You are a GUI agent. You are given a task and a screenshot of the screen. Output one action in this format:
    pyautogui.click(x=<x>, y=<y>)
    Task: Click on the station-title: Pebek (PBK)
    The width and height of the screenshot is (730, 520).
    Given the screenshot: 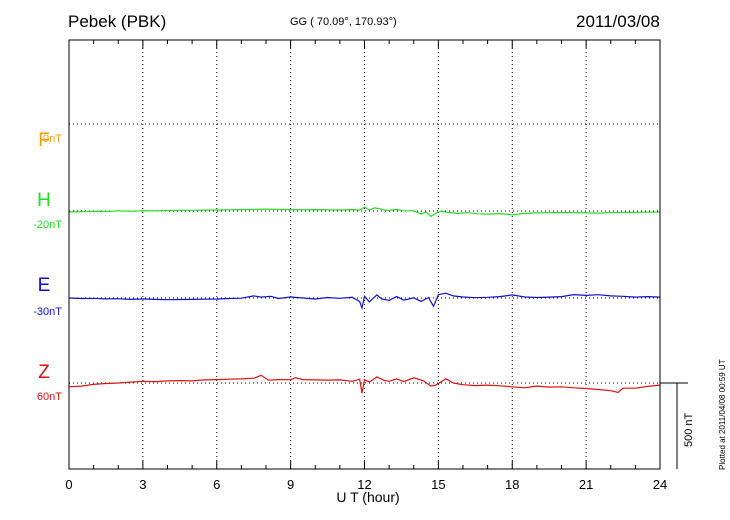 What is the action you would take?
    pyautogui.click(x=117, y=21)
    